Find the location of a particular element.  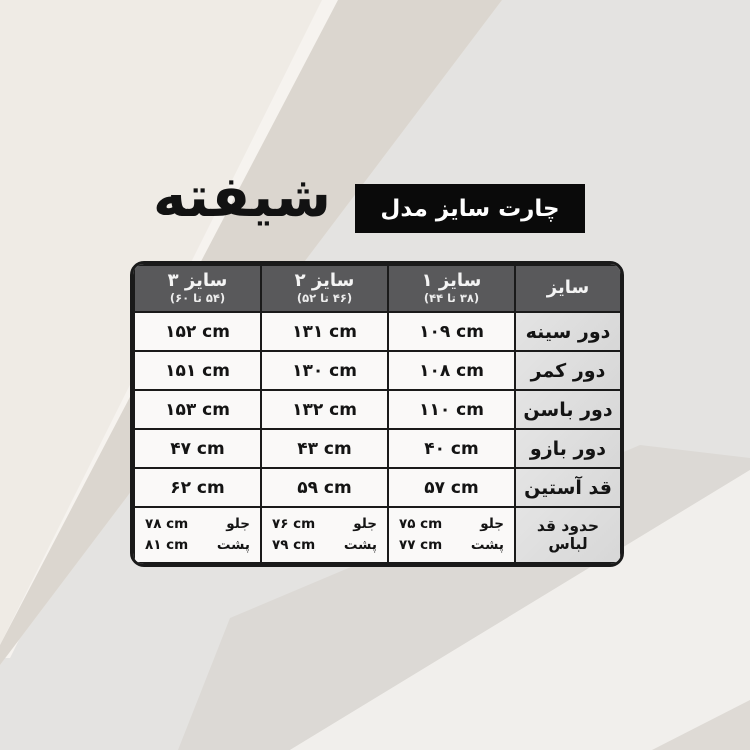

chart-title-badge: چارت سایز مدل is located at coordinates (470, 208).